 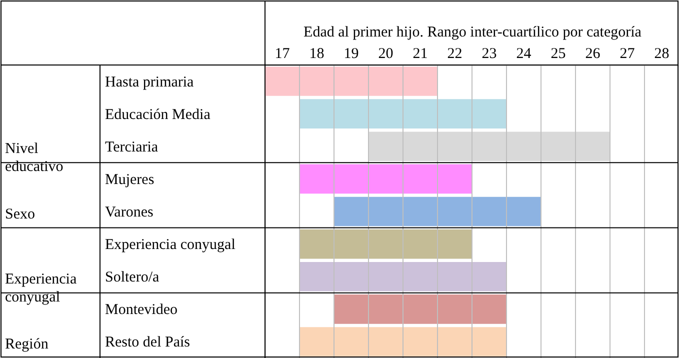 What do you see at coordinates (420, 54) in the screenshot?
I see `x-tick-label: 21` at bounding box center [420, 54].